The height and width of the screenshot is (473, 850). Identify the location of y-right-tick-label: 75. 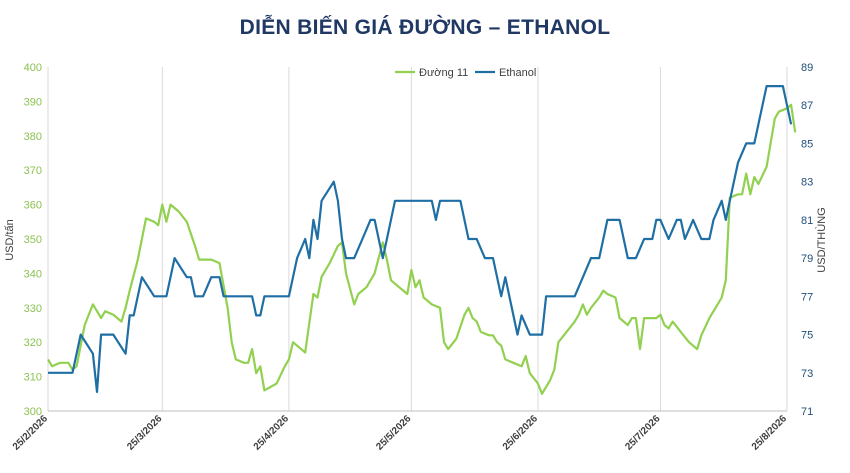
(807, 336).